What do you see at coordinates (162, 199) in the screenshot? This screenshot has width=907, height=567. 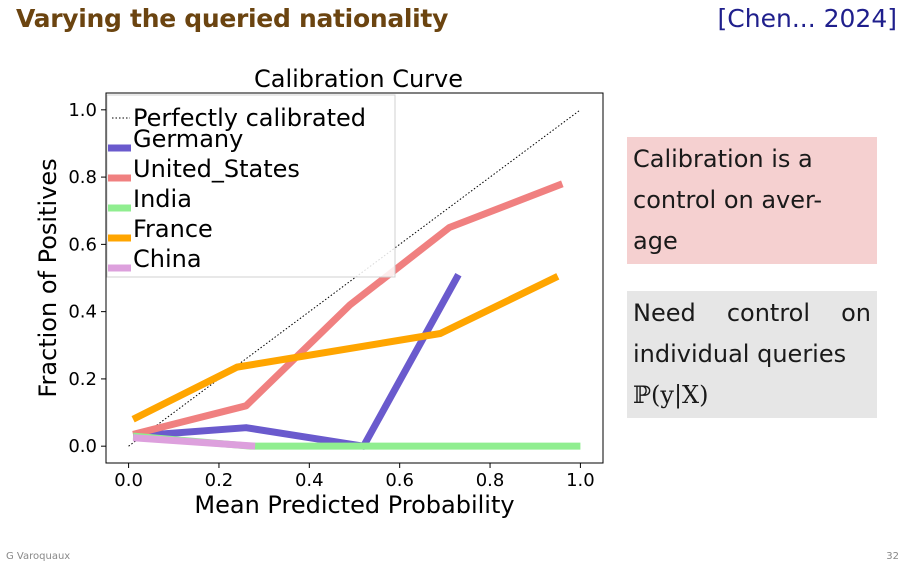 I see `legend-label-india: India` at bounding box center [162, 199].